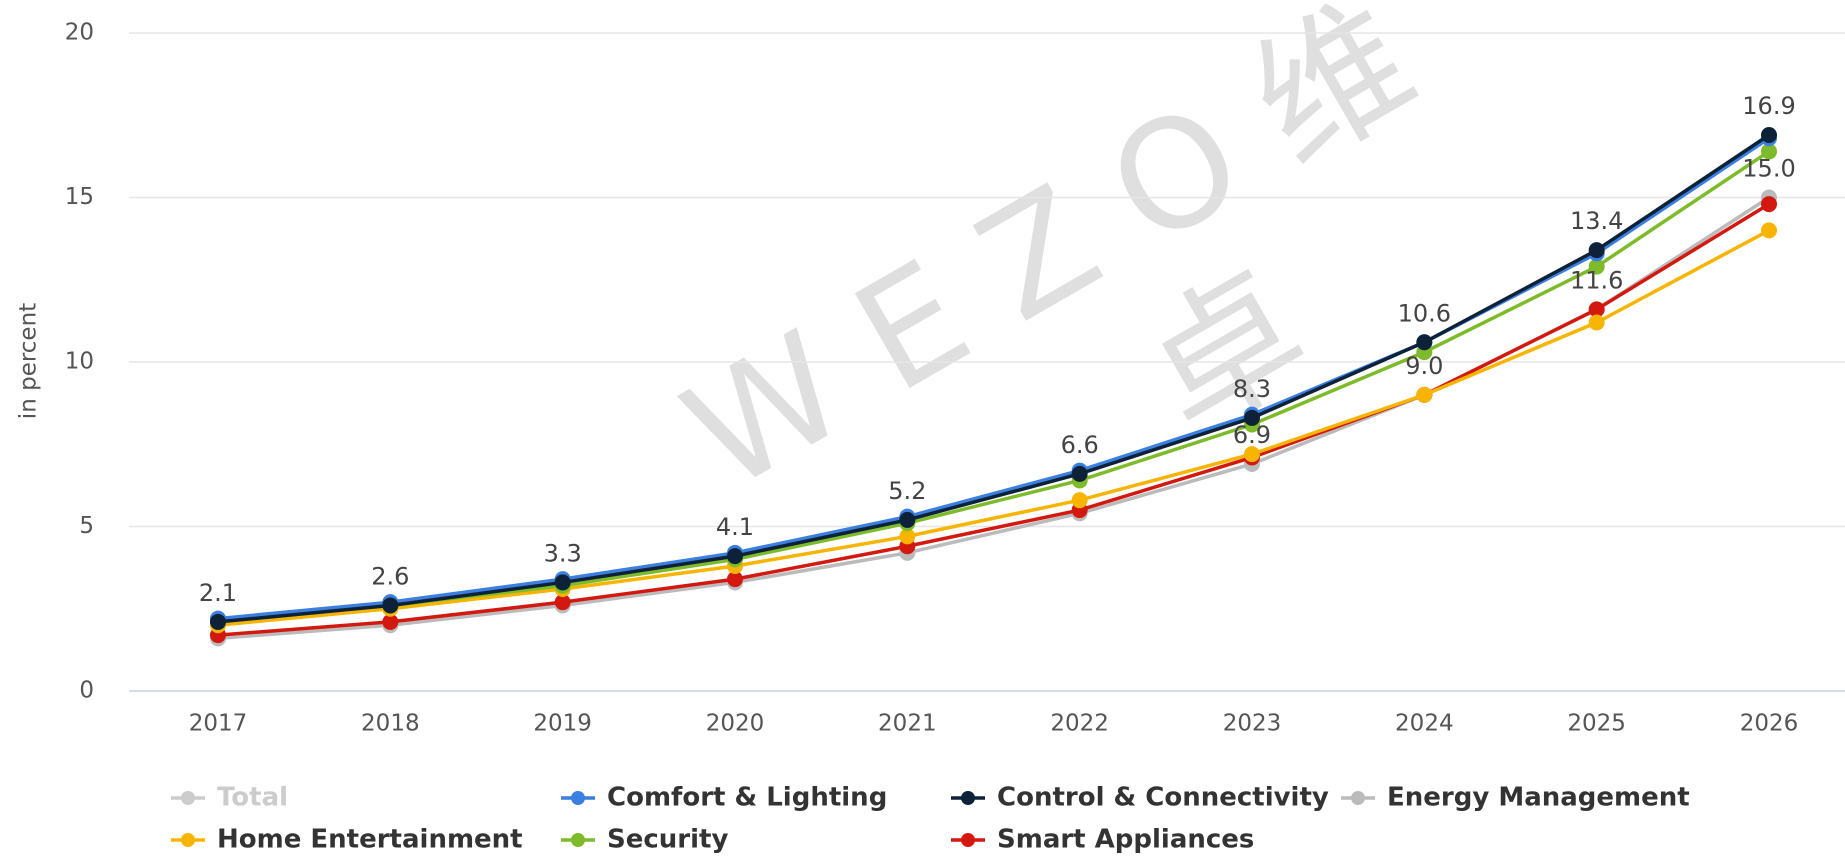 This screenshot has width=1845, height=857. What do you see at coordinates (1769, 724) in the screenshot?
I see `x-tick-label: 2026` at bounding box center [1769, 724].